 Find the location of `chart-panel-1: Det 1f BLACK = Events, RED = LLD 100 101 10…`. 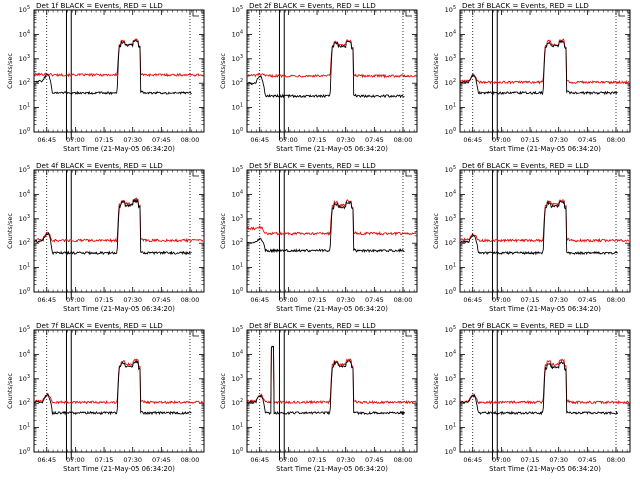

chart-panel-1: Det 1f BLACK = Events, RED = LLD 100 101 10… is located at coordinates (105, 77).